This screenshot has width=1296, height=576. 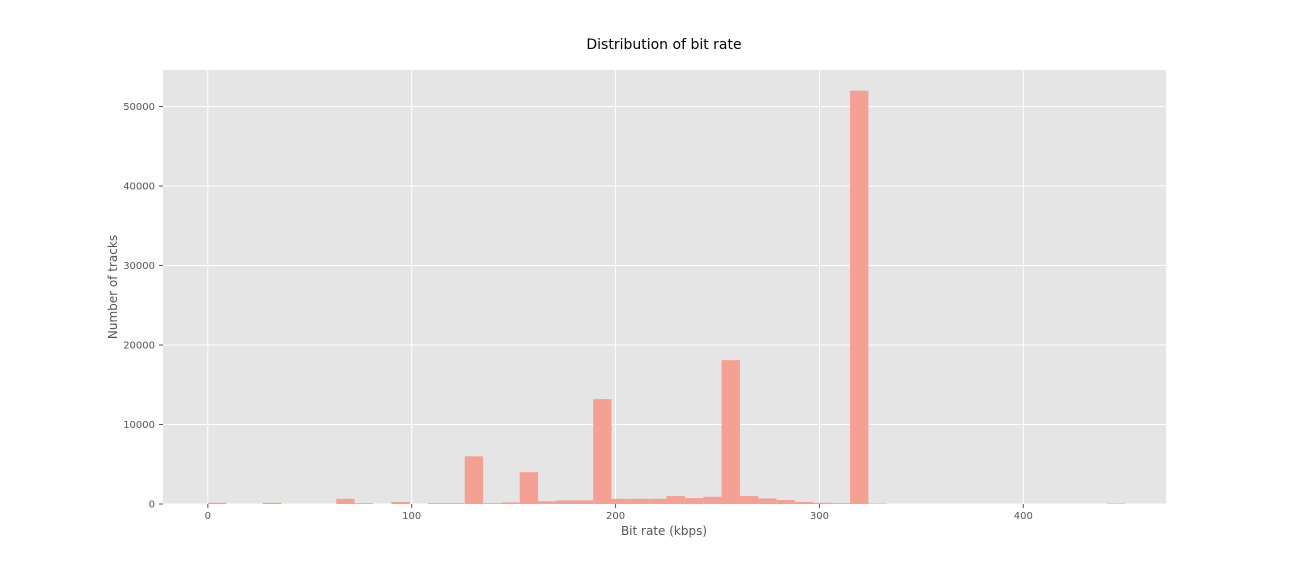 I want to click on y-tick-label: 10000, so click(x=139, y=425).